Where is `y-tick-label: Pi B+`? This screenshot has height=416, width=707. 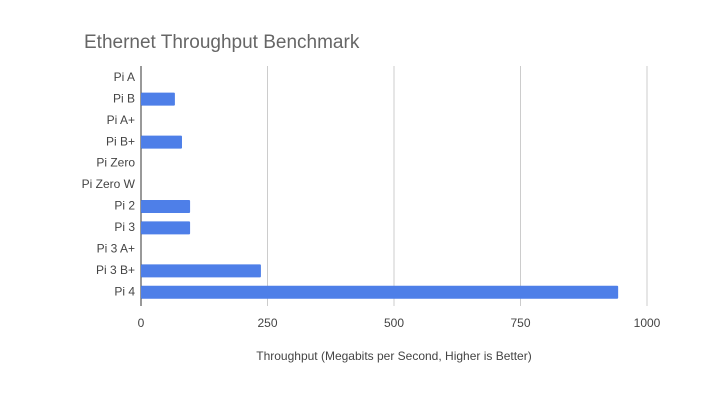 y-tick-label: Pi B+ is located at coordinates (120, 141).